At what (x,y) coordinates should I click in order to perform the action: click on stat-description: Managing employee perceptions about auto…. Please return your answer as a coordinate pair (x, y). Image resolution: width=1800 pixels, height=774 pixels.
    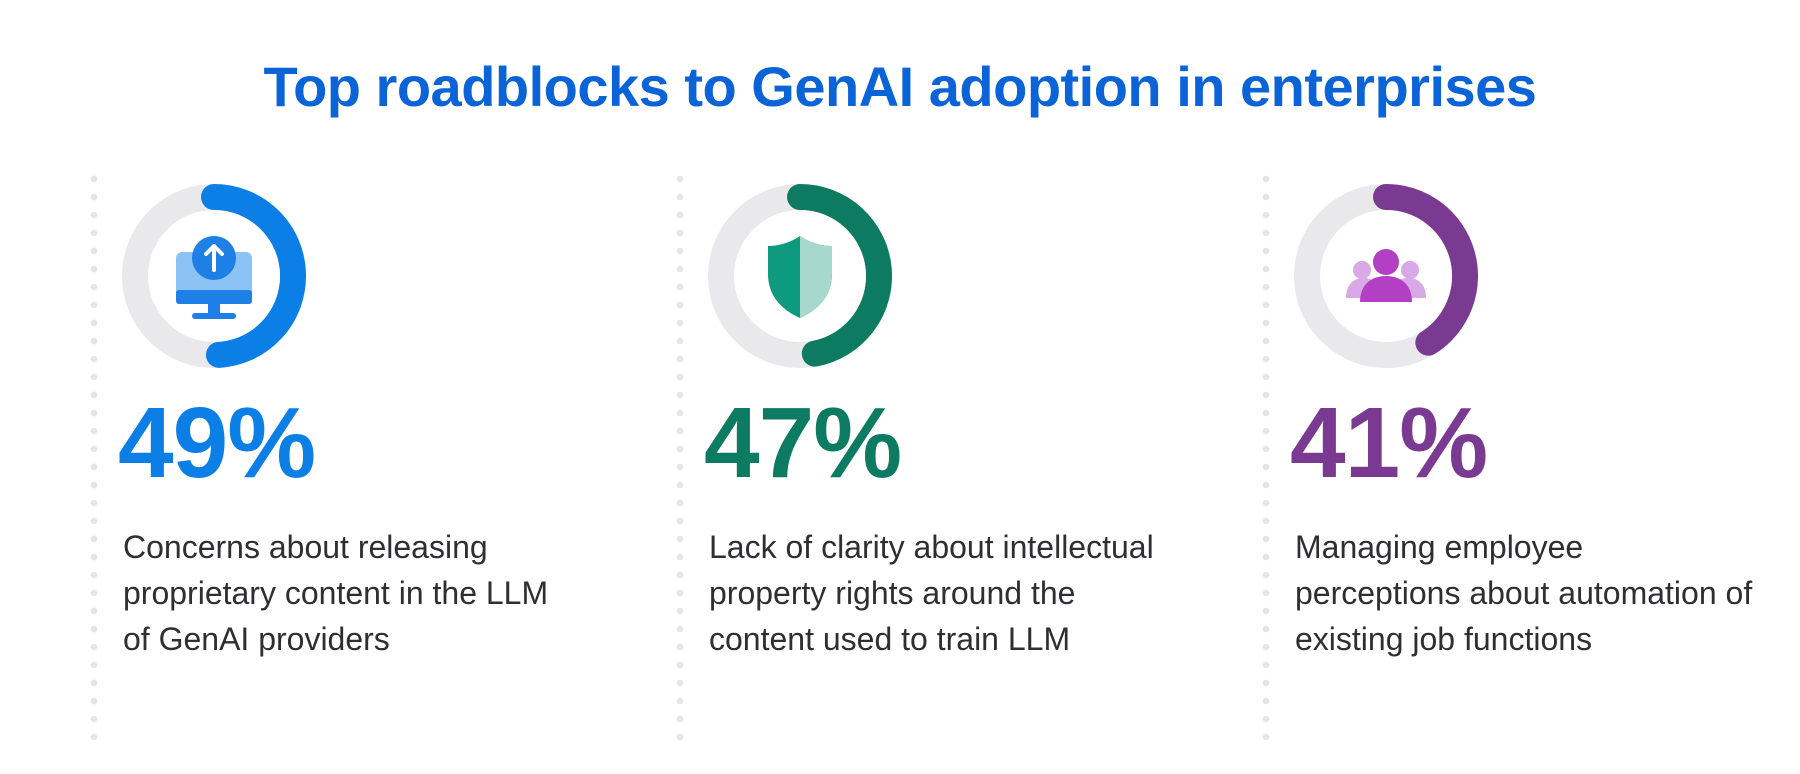
    Looking at the image, I should click on (1524, 593).